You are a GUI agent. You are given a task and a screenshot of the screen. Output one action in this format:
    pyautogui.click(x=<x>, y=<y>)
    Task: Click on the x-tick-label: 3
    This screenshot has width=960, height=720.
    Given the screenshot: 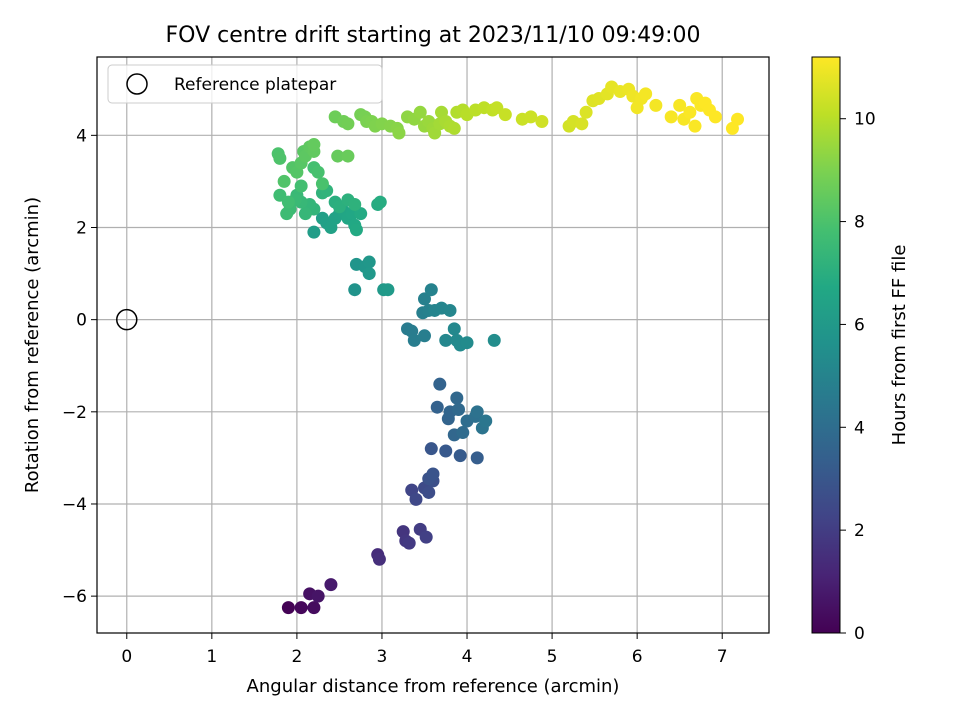 What is the action you would take?
    pyautogui.click(x=382, y=657)
    